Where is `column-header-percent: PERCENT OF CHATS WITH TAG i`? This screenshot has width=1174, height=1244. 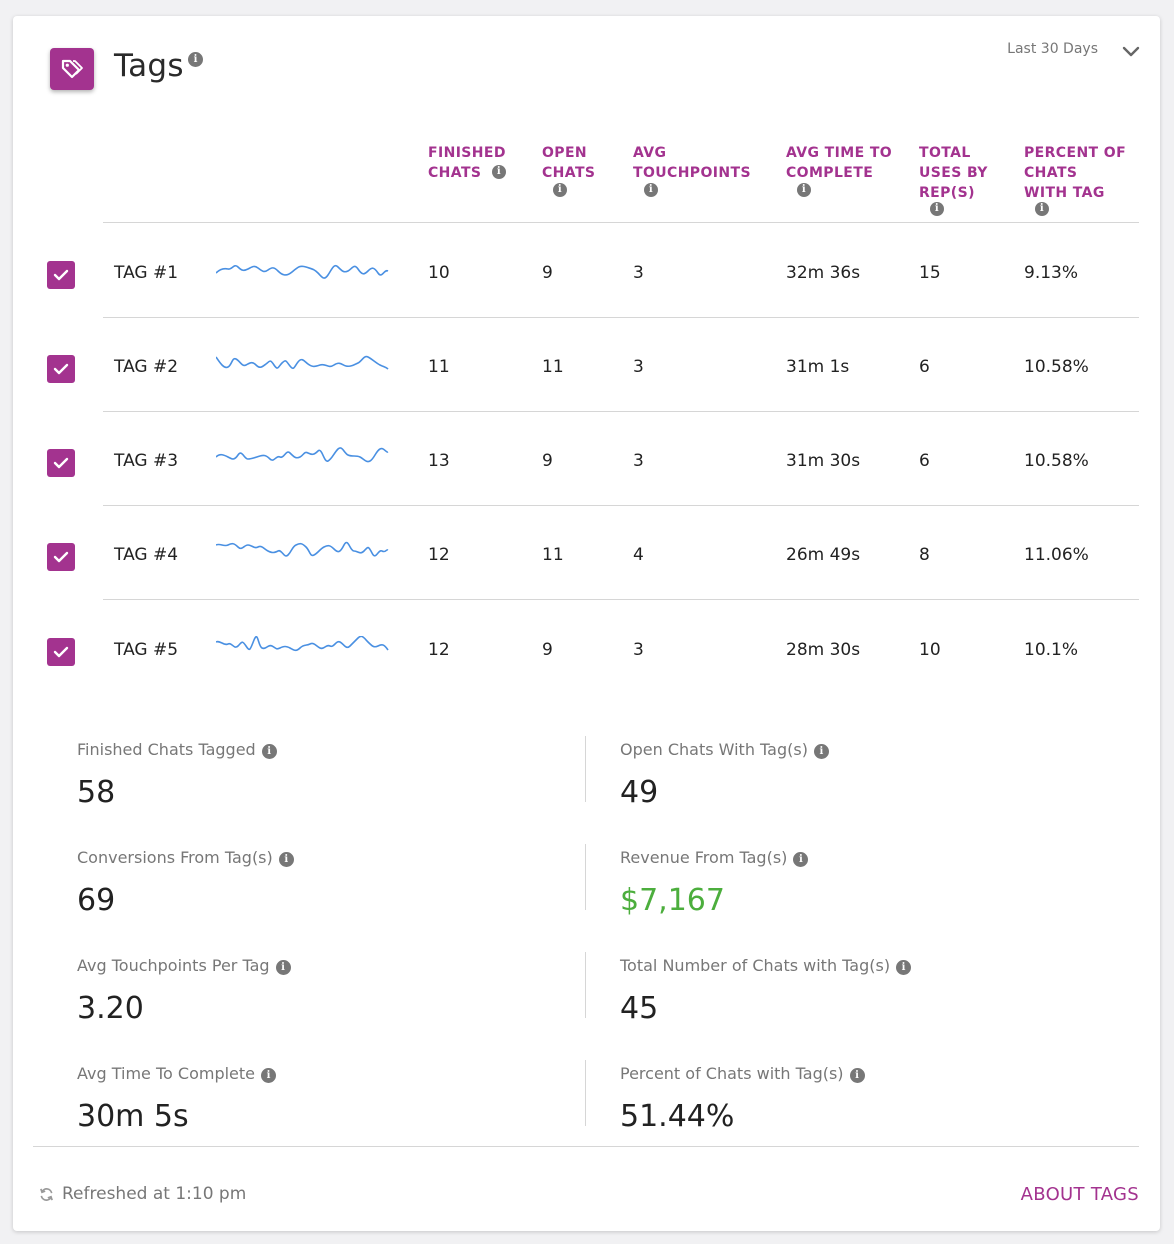
column-header-percent: PERCENT OF CHATS WITH TAG i is located at coordinates (1075, 180).